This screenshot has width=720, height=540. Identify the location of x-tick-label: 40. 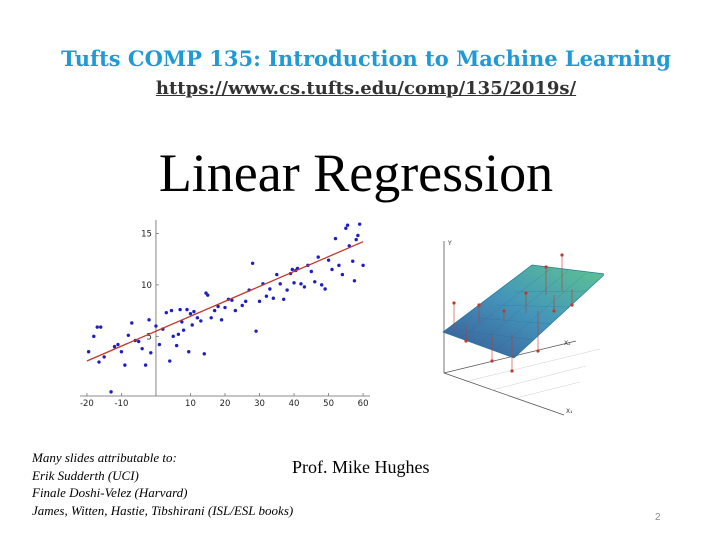
(294, 404).